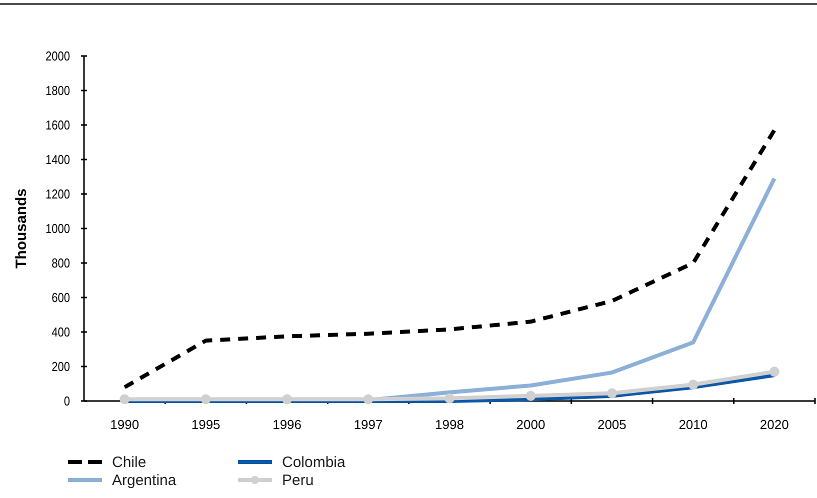 The image size is (817, 498). I want to click on legend-label: Peru, so click(298, 480).